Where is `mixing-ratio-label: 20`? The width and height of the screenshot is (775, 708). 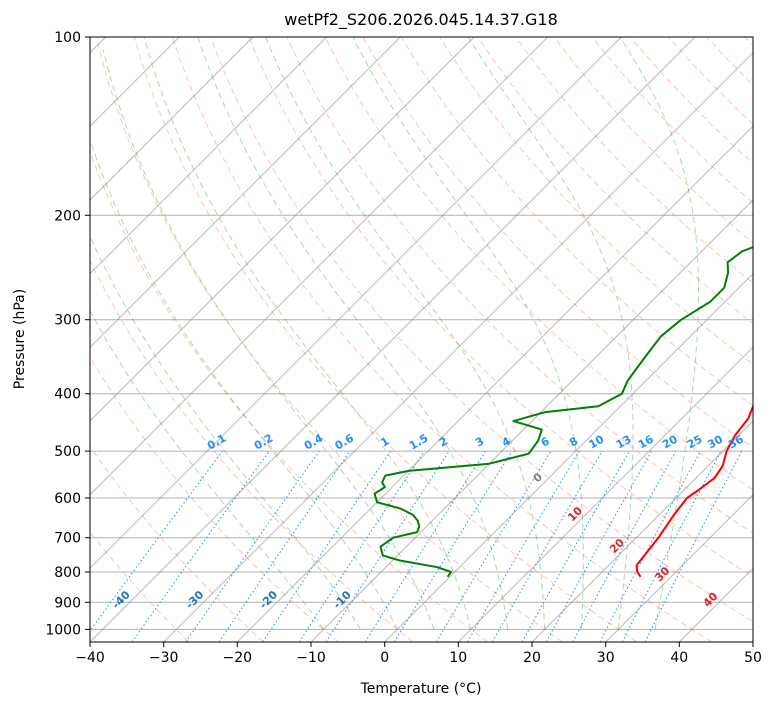
mixing-ratio-label: 20 is located at coordinates (670, 441).